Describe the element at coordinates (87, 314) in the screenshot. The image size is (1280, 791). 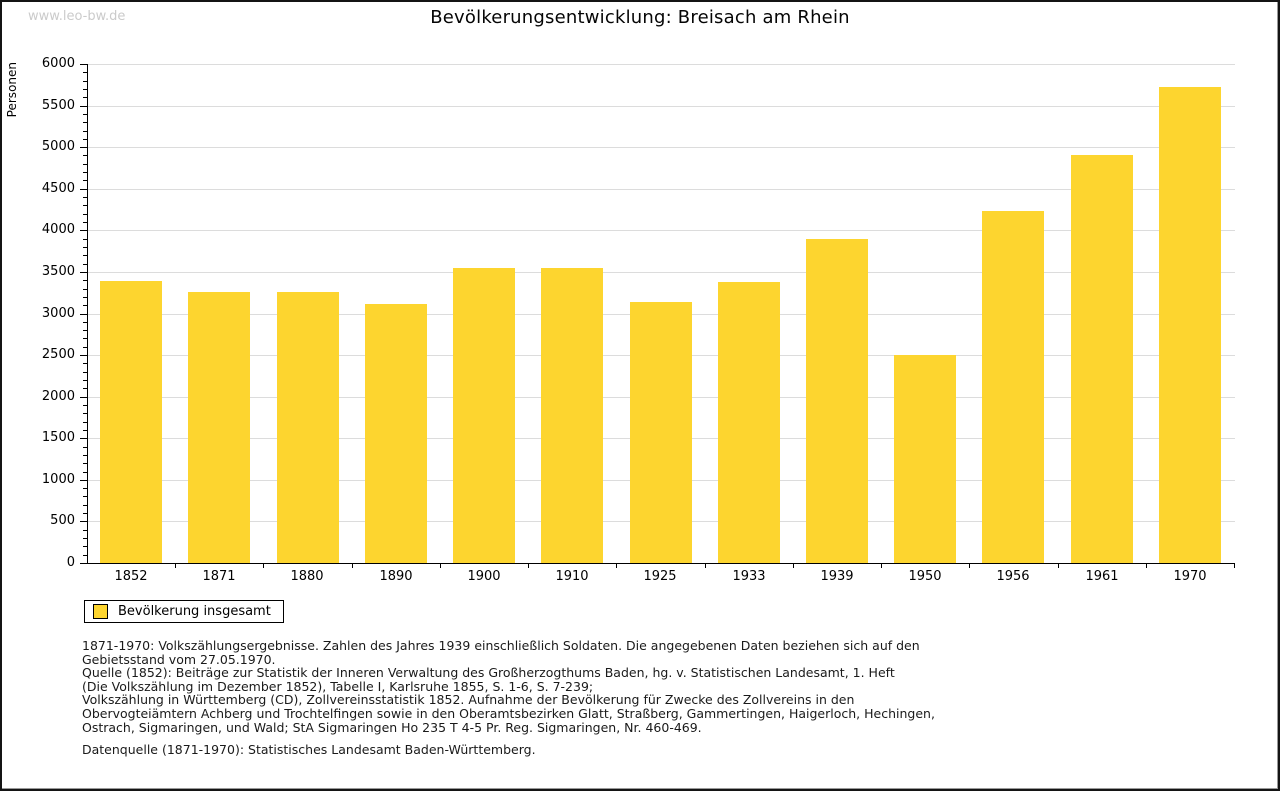
I see `y-axis-line` at that location.